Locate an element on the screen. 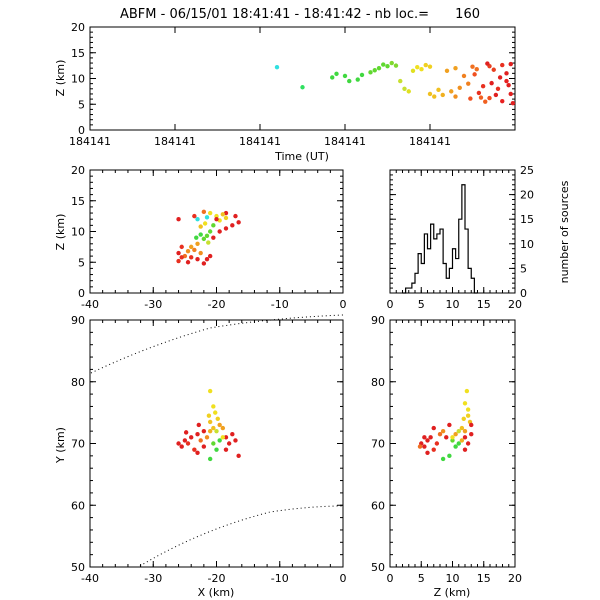 The height and width of the screenshot is (600, 600). x-tick-label: -30 is located at coordinates (153, 578).